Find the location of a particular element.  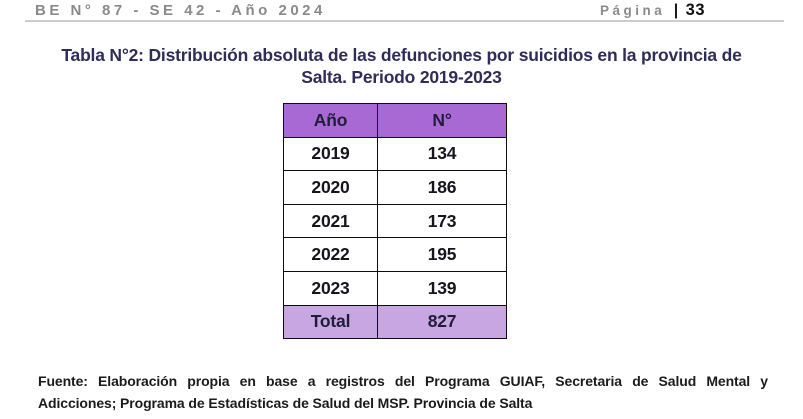

col-header-count: N° is located at coordinates (442, 120).